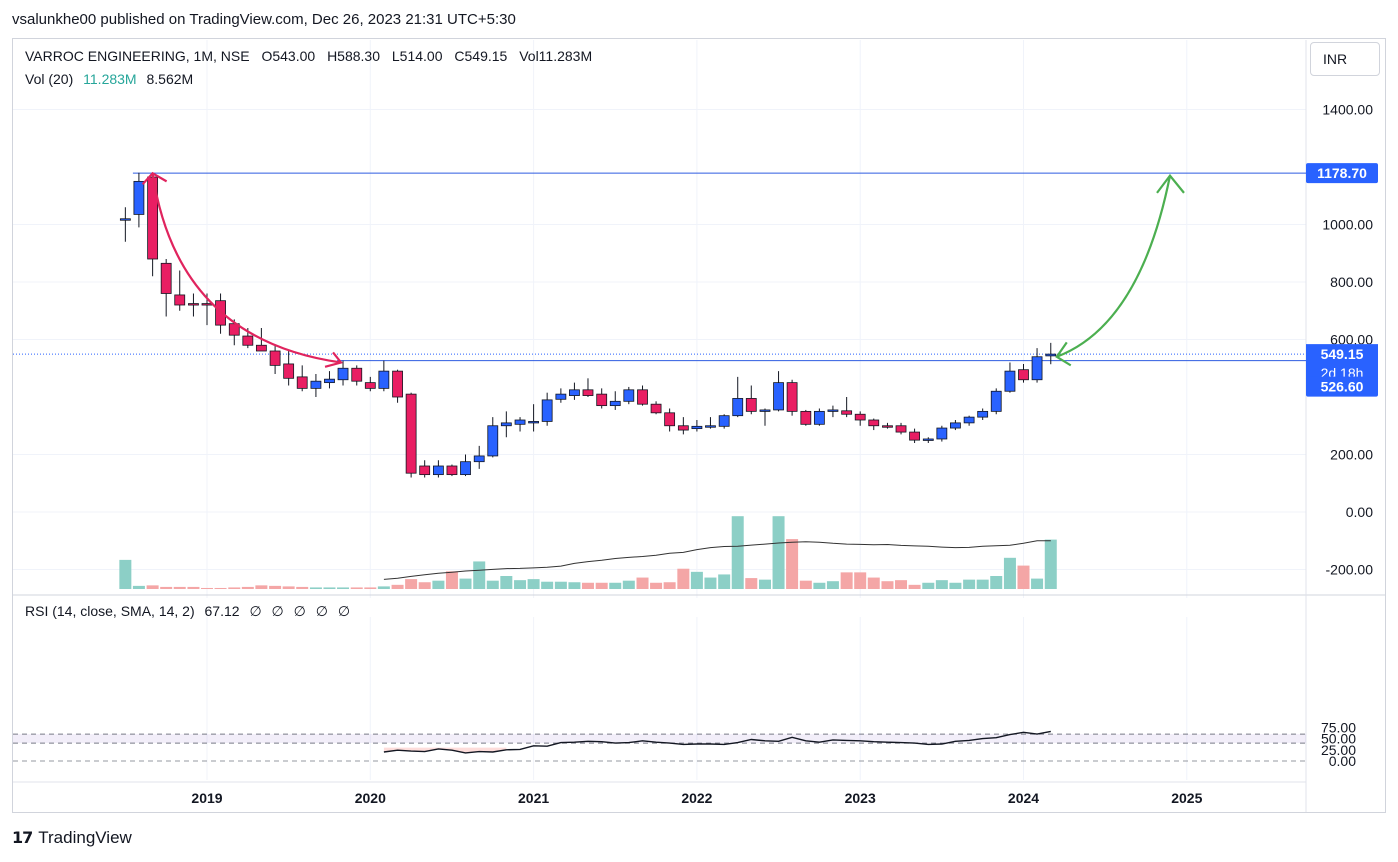 This screenshot has width=1398, height=862. I want to click on volume-indicator-value: 11.283M, so click(110, 79).